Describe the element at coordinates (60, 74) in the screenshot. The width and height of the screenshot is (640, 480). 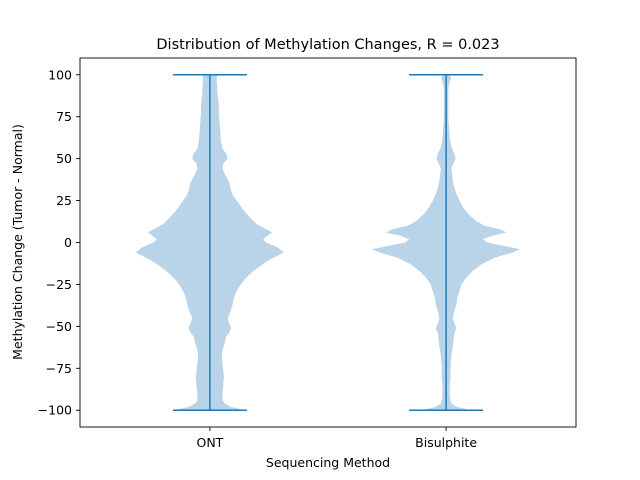
I see `y-tick-label: 100` at that location.